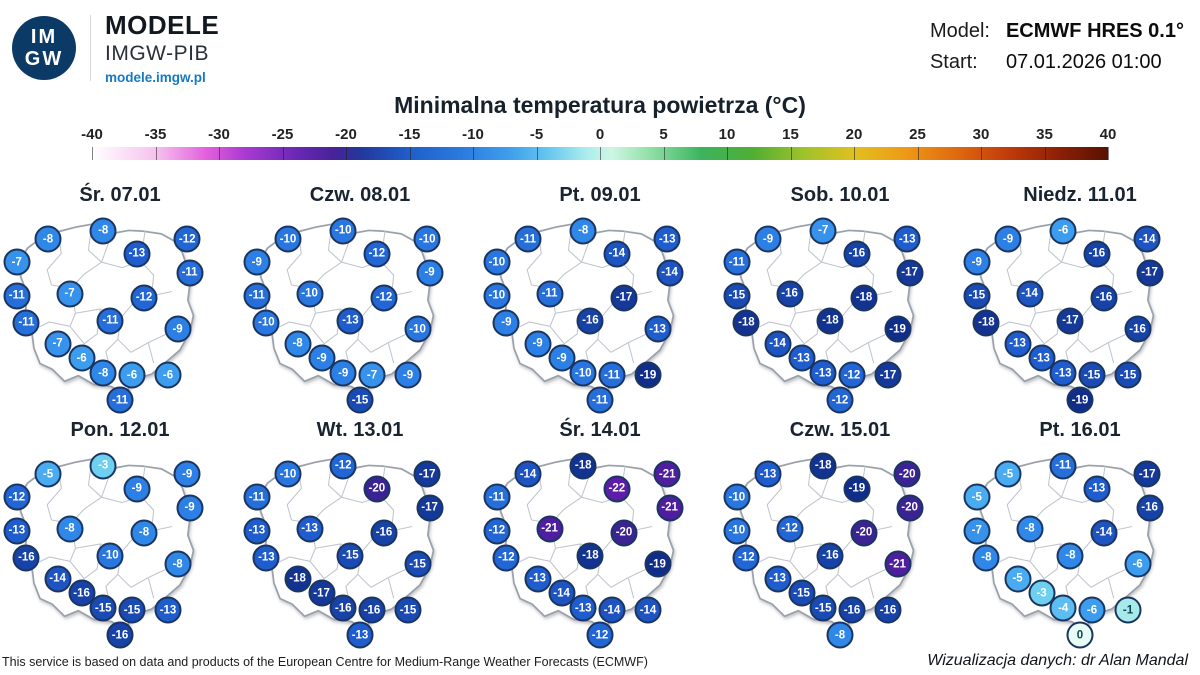 The width and height of the screenshot is (1200, 675). I want to click on footer-credit: Wizualizacja danych: dr Alan Mandal, so click(1057, 660).